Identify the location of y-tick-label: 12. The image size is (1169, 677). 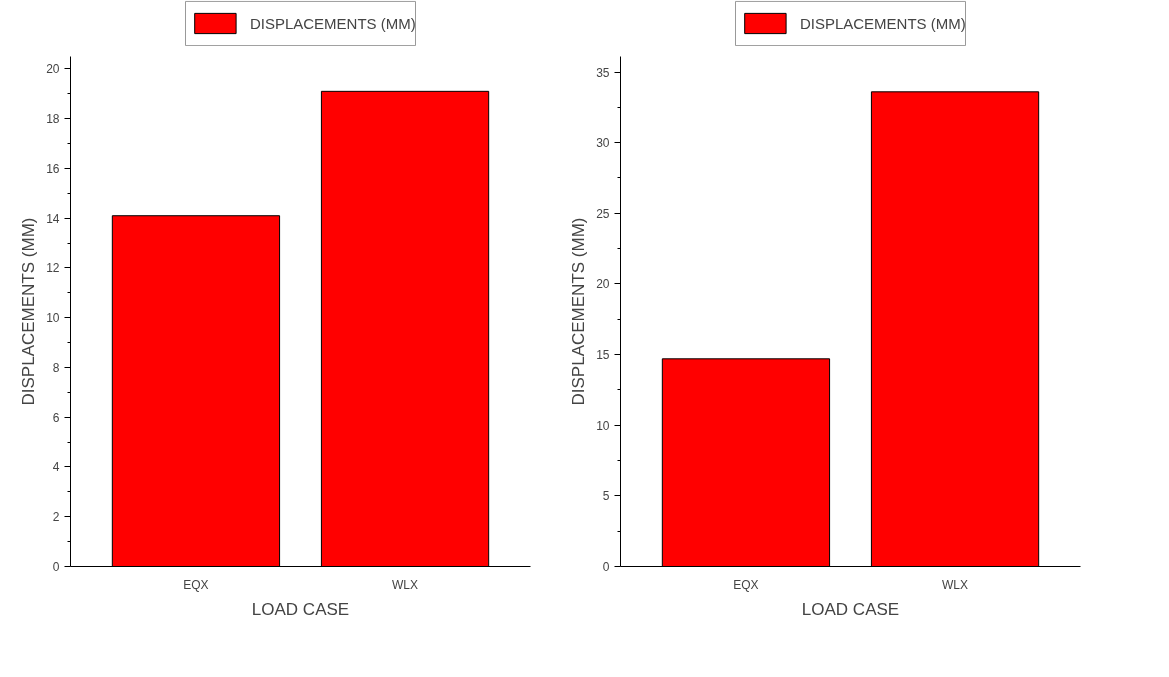
(53, 268).